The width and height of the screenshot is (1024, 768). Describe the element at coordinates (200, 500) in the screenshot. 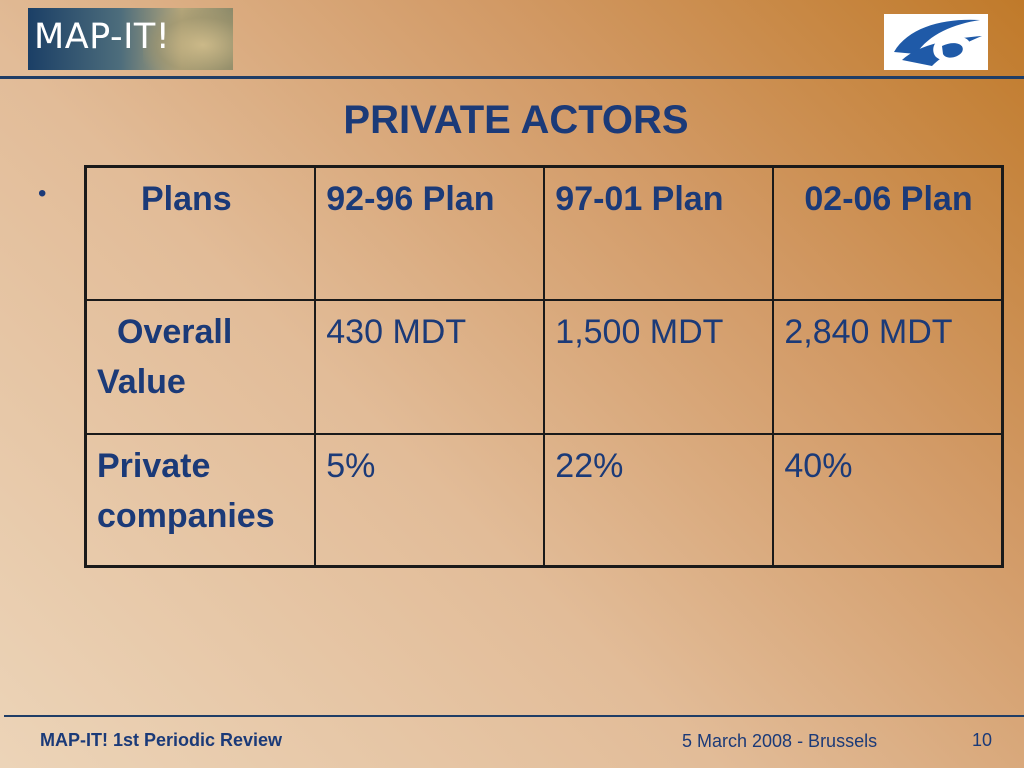

I see `table-cell: Private companies` at that location.